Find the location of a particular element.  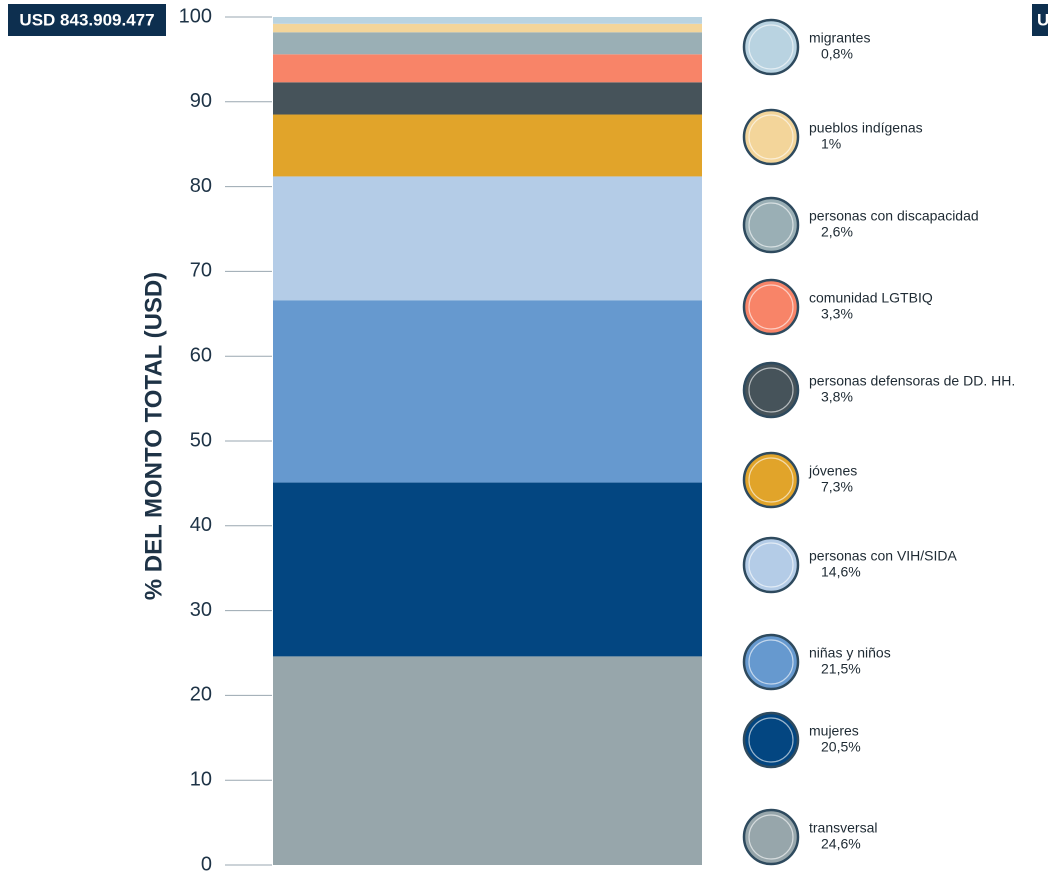

legend-value: 3,3% is located at coordinates (837, 314).